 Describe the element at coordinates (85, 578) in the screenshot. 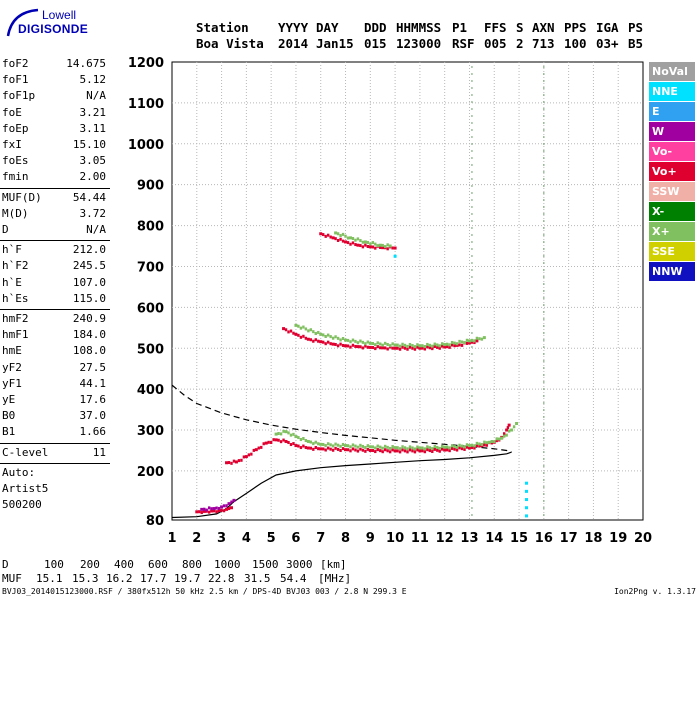

I see `footer-muf-value: 15.3` at that location.